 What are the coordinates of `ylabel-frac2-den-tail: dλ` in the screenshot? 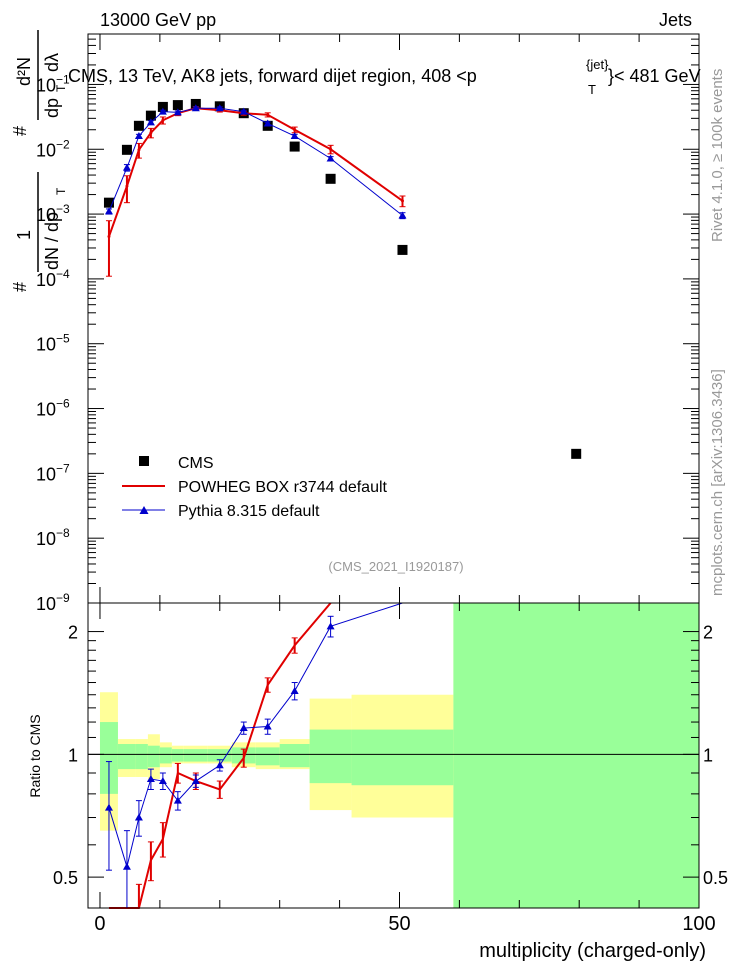 It's located at (52, 62).